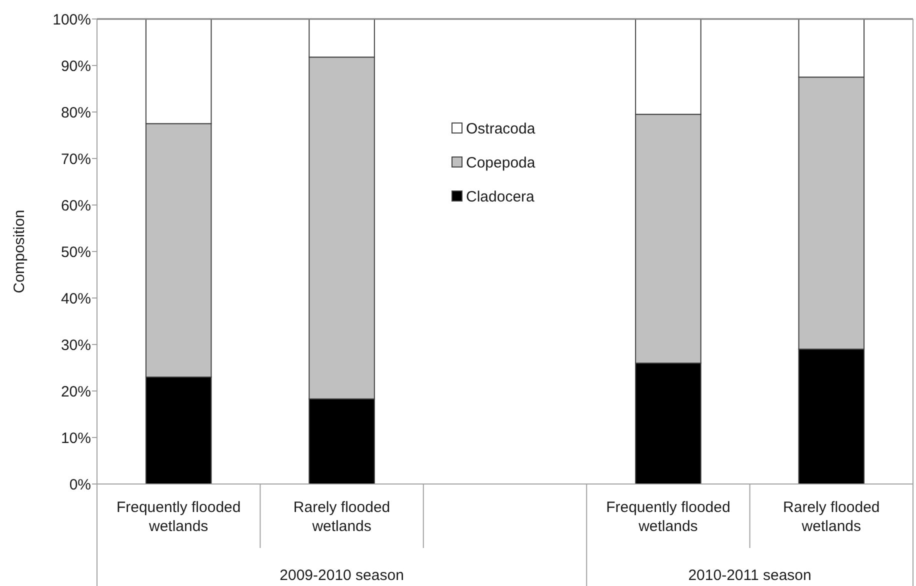  What do you see at coordinates (501, 163) in the screenshot?
I see `legend-label: Copepoda` at bounding box center [501, 163].